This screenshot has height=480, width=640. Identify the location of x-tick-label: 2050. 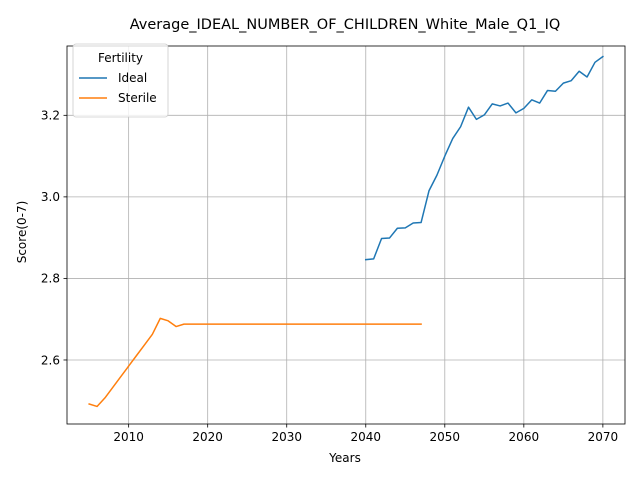
(445, 437).